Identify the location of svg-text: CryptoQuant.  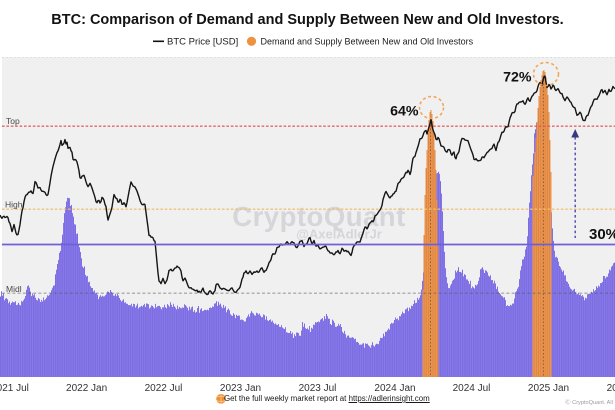
(319, 216).